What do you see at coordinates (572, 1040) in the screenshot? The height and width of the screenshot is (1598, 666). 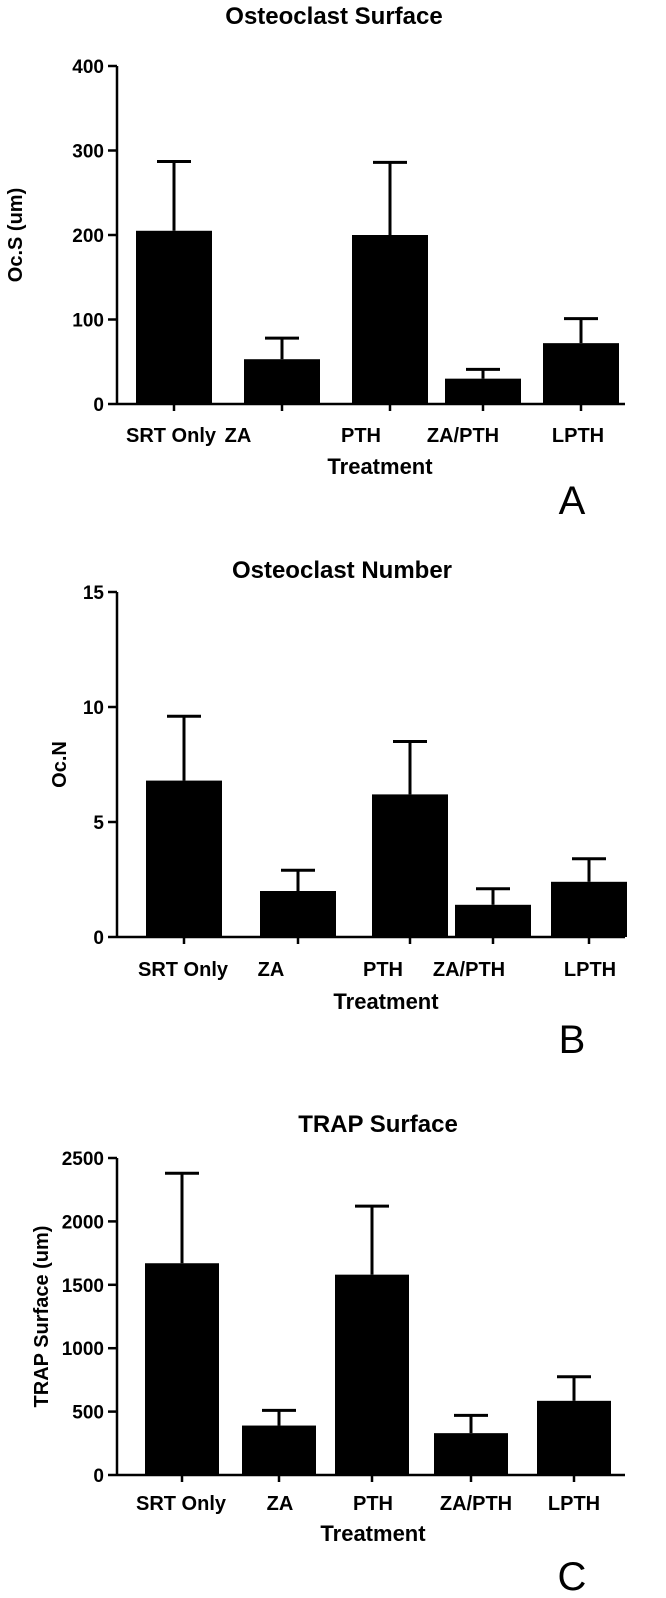 I see `panel-letter: B` at bounding box center [572, 1040].